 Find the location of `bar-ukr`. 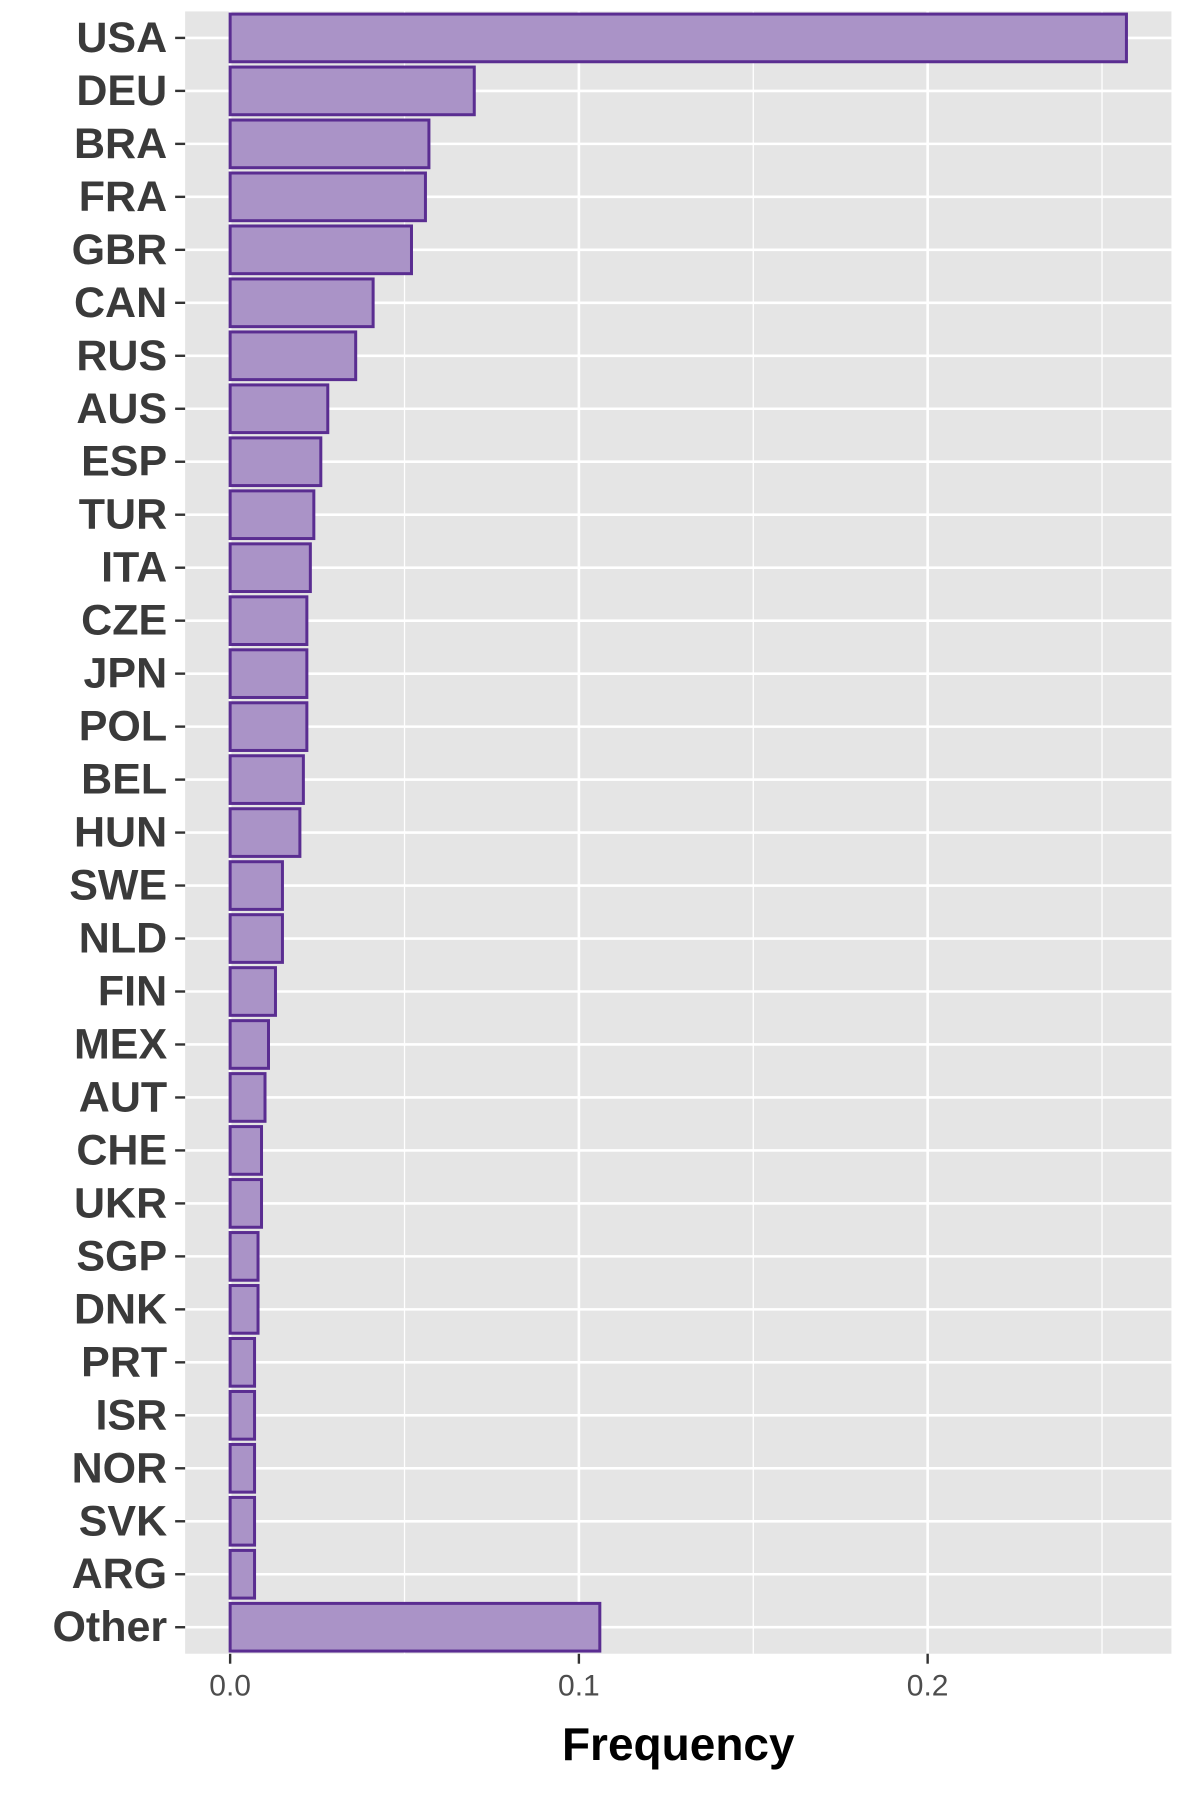

bar-ukr is located at coordinates (246, 1203).